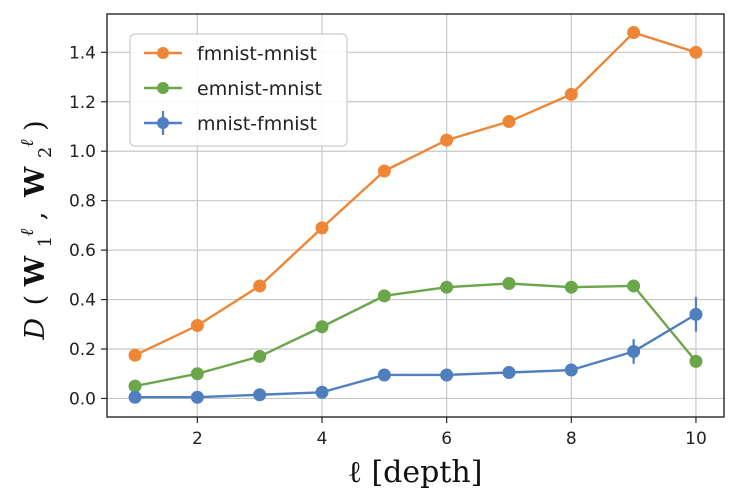  Describe the element at coordinates (259, 89) in the screenshot. I see `legend-label: emnist-mnist` at that location.